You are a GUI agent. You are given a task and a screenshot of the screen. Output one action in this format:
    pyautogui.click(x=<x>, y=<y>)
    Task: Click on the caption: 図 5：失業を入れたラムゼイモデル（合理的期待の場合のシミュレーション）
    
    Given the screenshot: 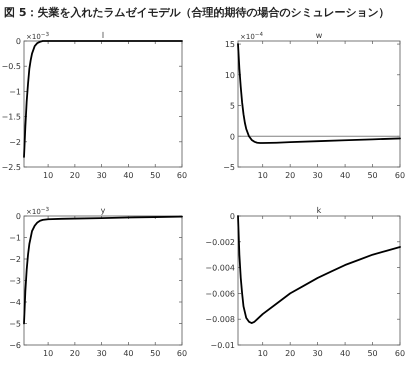 What is the action you would take?
    pyautogui.click(x=197, y=12)
    